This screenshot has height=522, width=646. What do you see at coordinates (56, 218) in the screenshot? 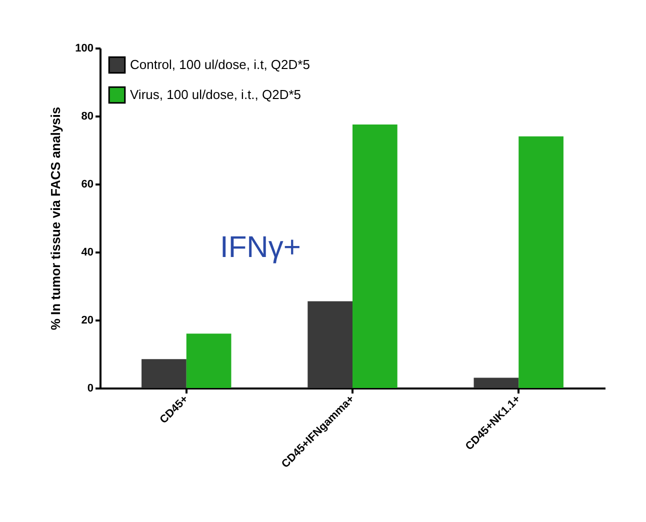
I see `y-axis-title: % In tumor tissue via FACS analysis` at bounding box center [56, 218].